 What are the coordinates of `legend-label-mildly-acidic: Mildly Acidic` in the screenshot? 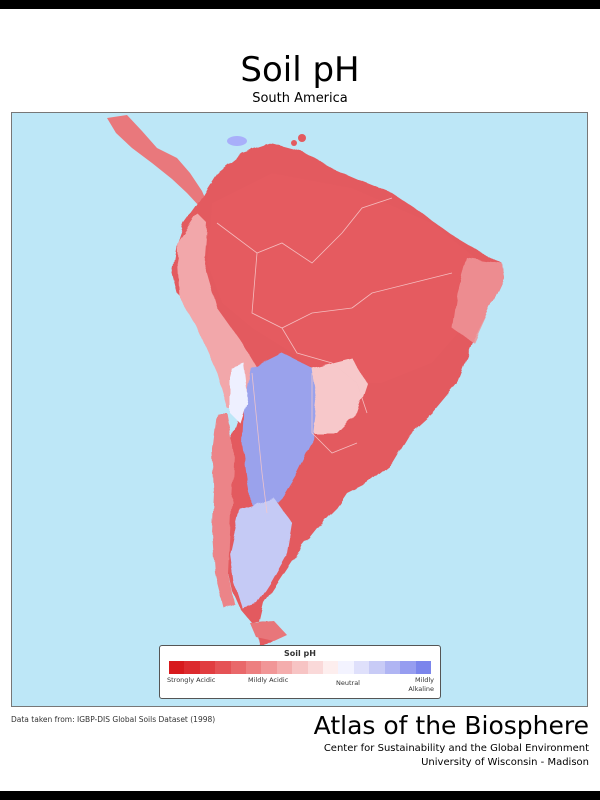 It's located at (268, 680).